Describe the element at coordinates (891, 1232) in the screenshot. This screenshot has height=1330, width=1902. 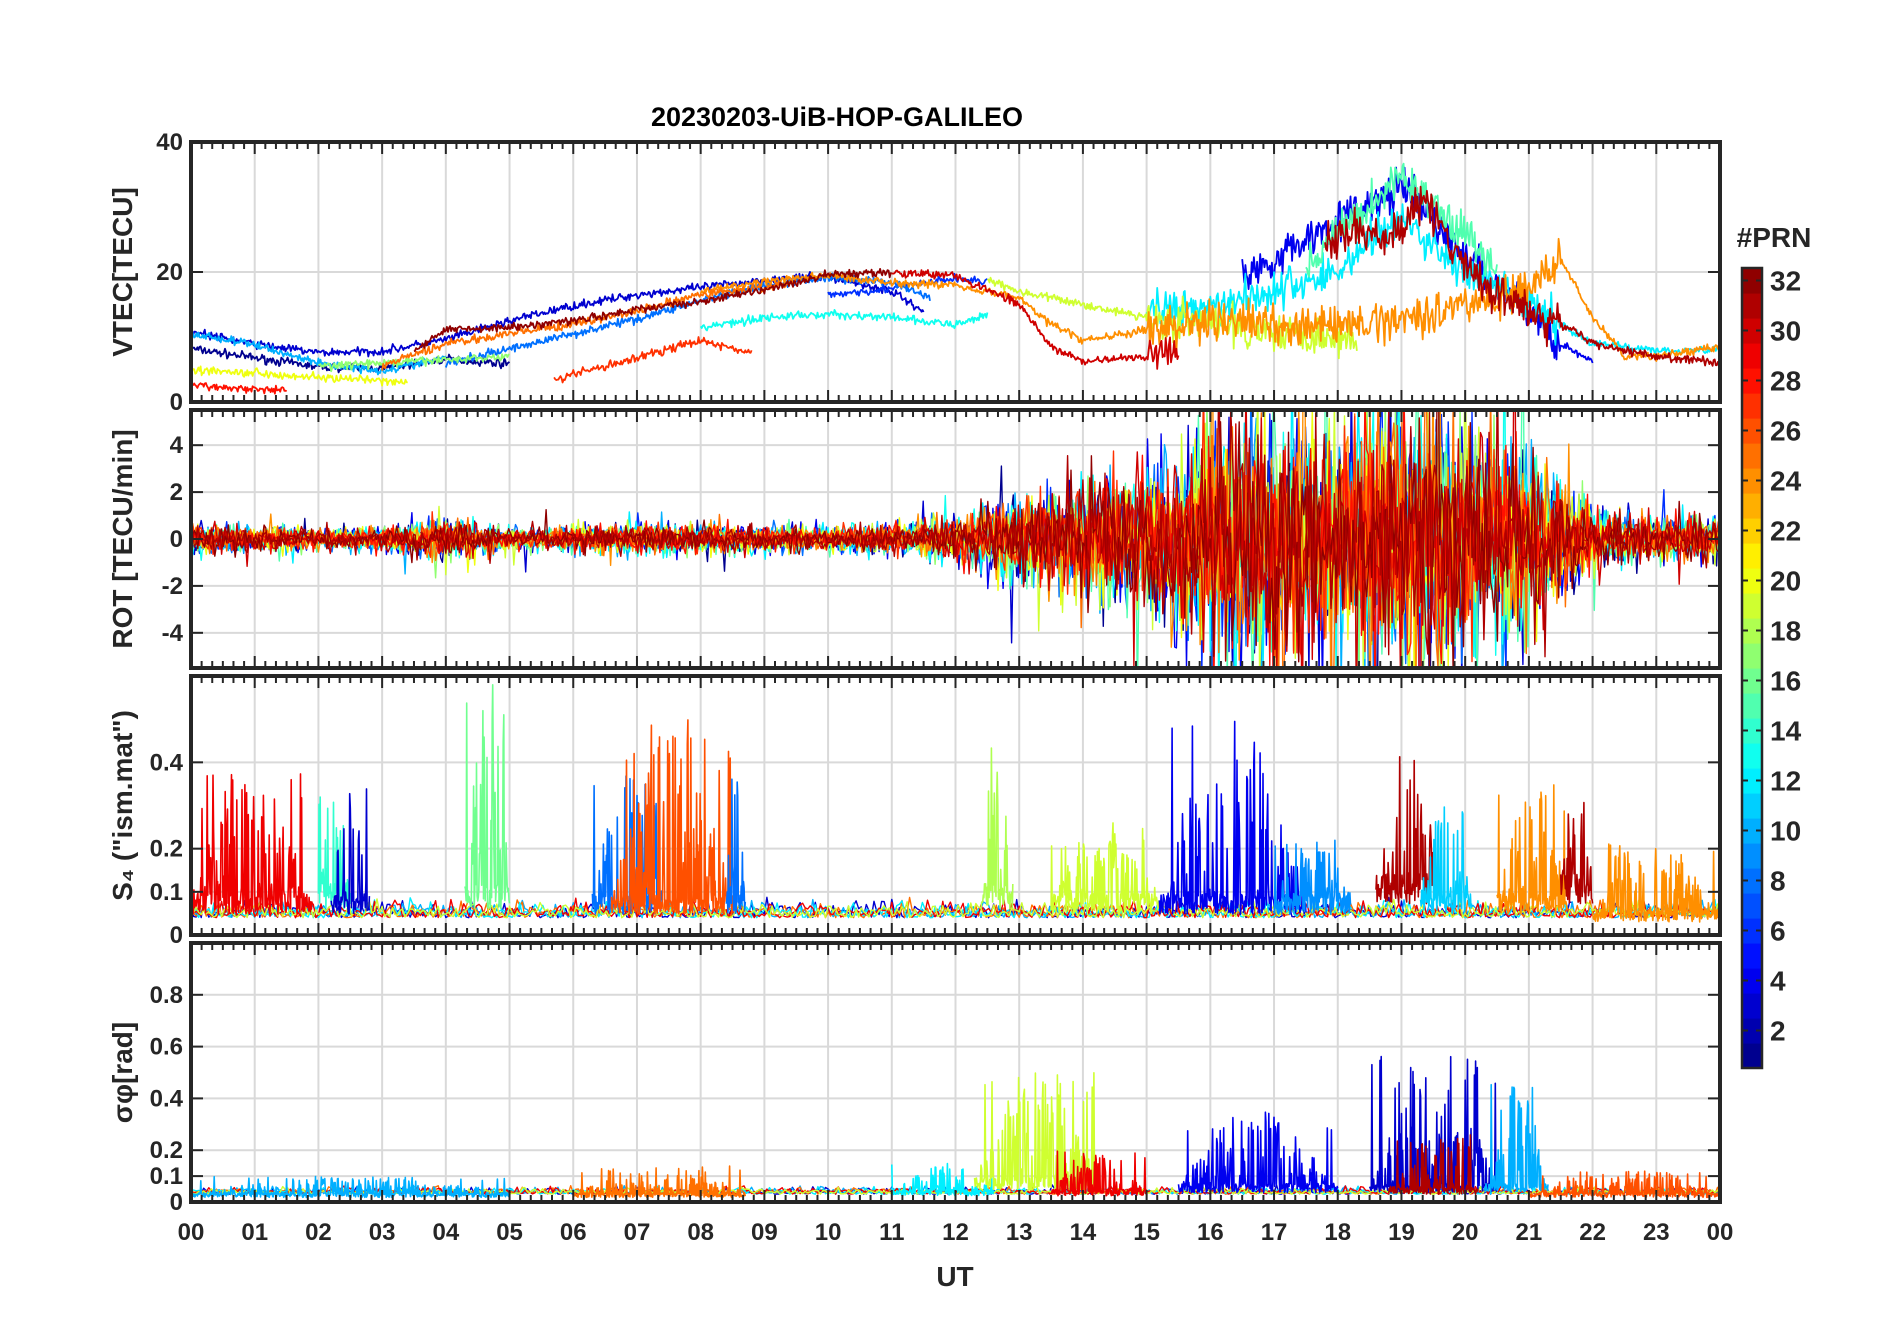
I see `x-tick-label: 11` at that location.